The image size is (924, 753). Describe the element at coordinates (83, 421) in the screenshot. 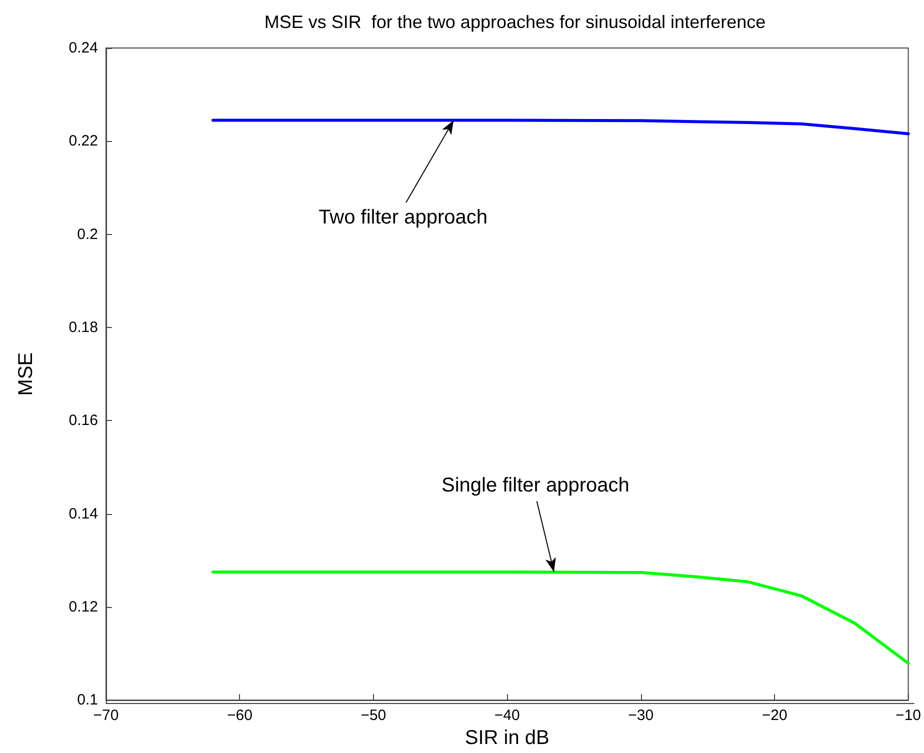

I see `y-tick-label: 0.16` at that location.